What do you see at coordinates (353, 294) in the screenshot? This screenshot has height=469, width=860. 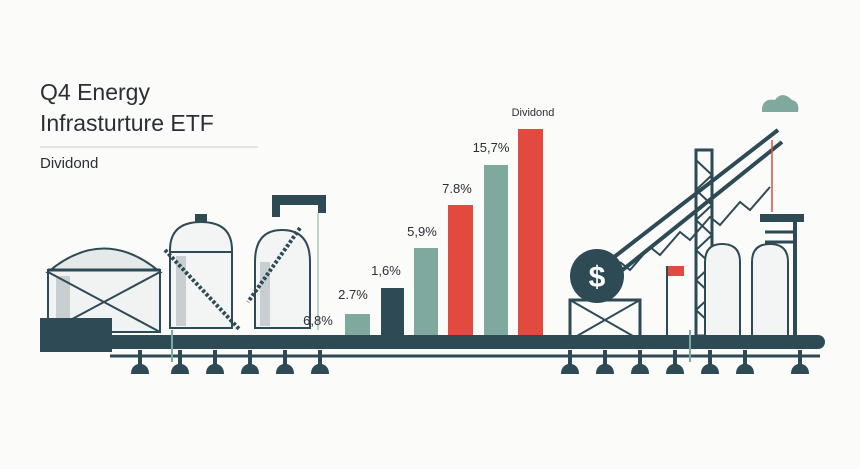 I see `bar-label: 2.7%` at bounding box center [353, 294].